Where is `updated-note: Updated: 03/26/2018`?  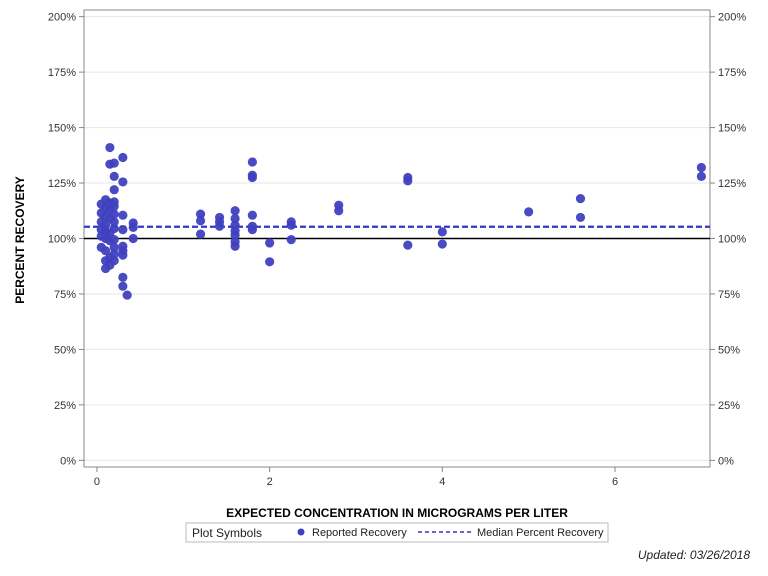
updated-note: Updated: 03/26/2018 is located at coordinates (693, 555).